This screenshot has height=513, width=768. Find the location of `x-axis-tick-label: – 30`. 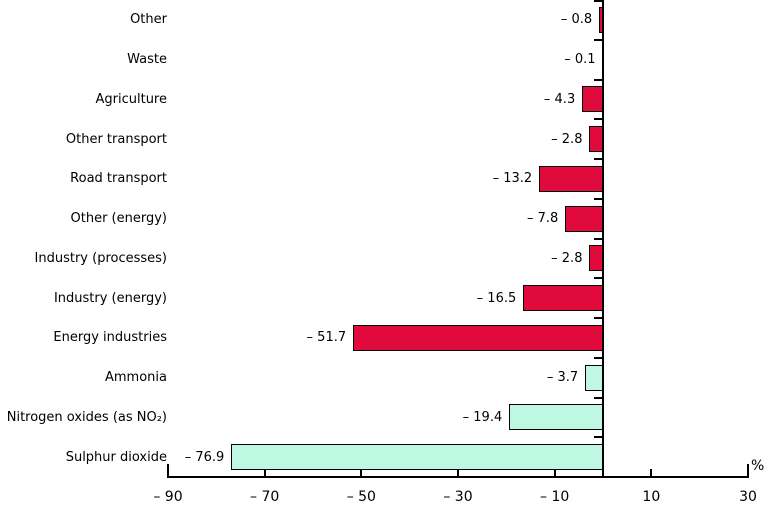

x-axis-tick-label: – 30 is located at coordinates (458, 497).